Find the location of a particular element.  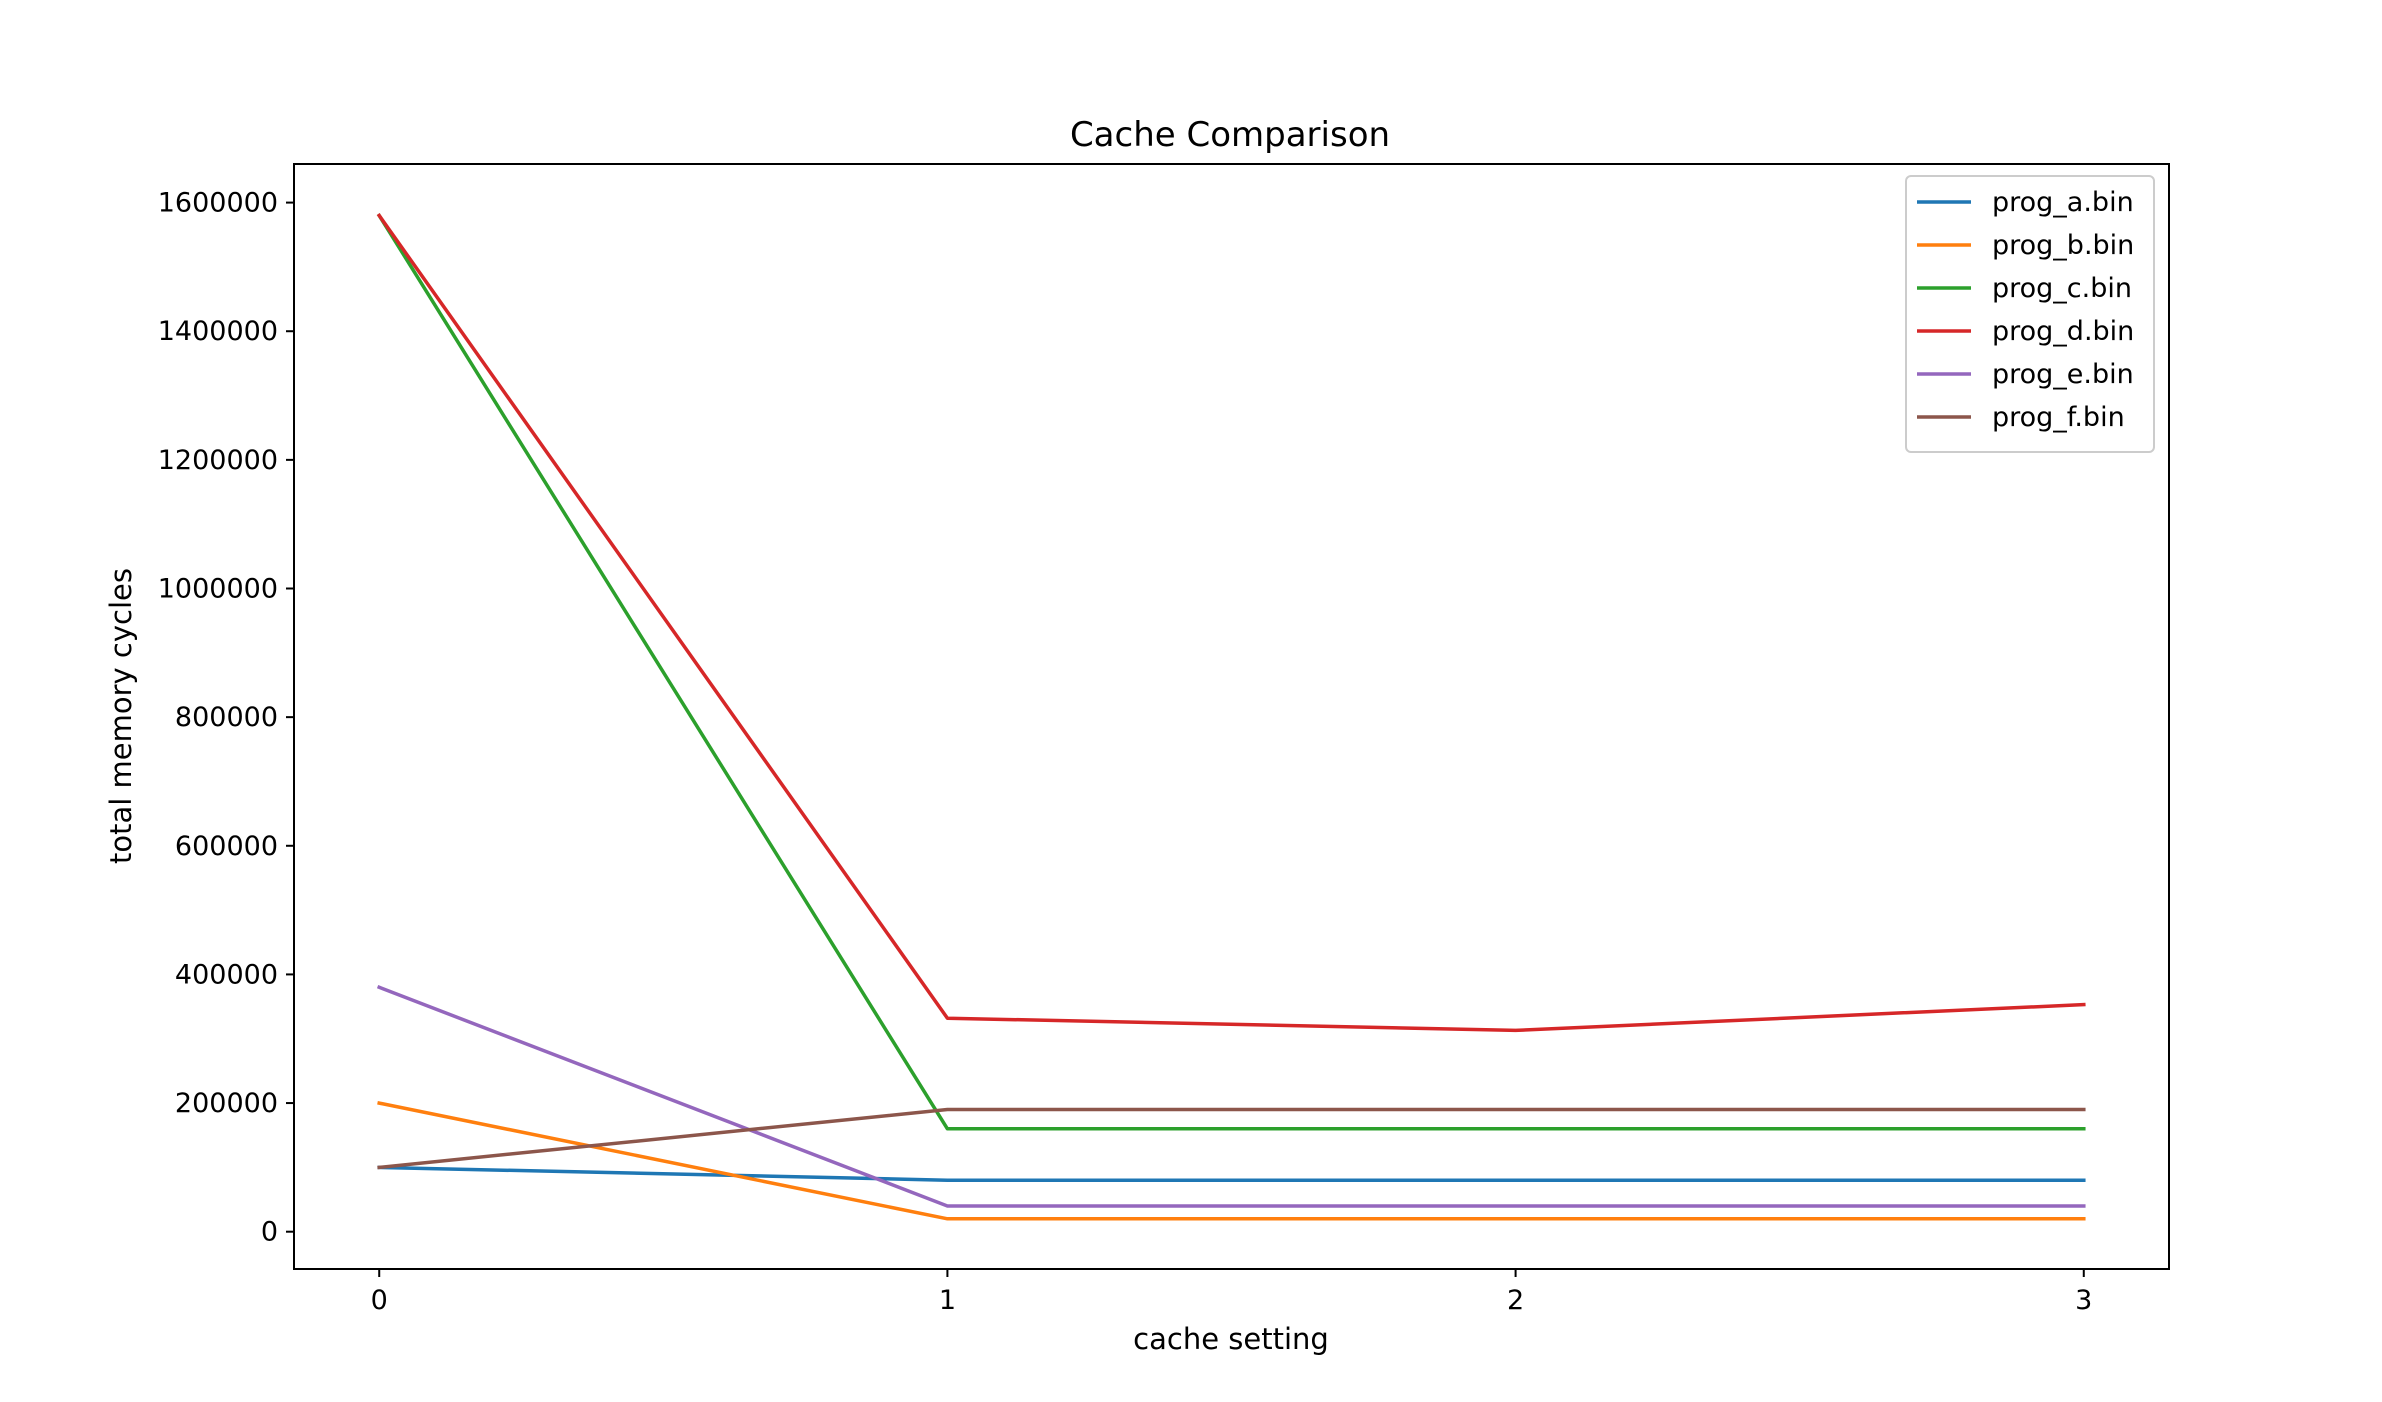

y-tick-label: 1400000 is located at coordinates (218, 331).